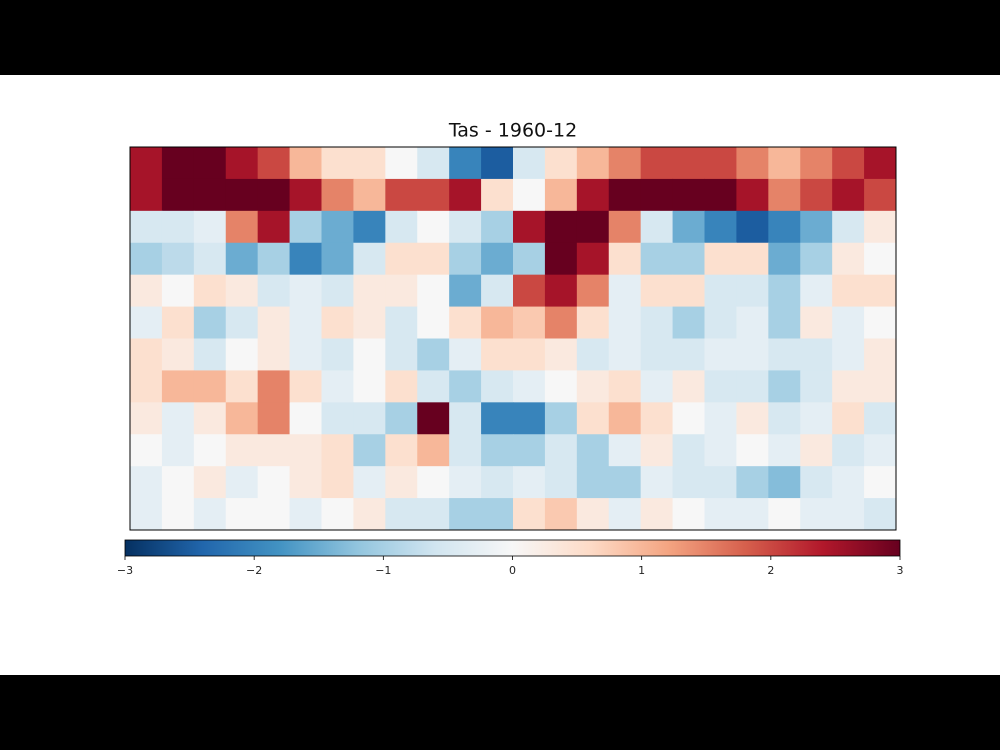 This screenshot has width=1000, height=750. What do you see at coordinates (125, 570) in the screenshot?
I see `colorbar-tick-label: −3` at bounding box center [125, 570].